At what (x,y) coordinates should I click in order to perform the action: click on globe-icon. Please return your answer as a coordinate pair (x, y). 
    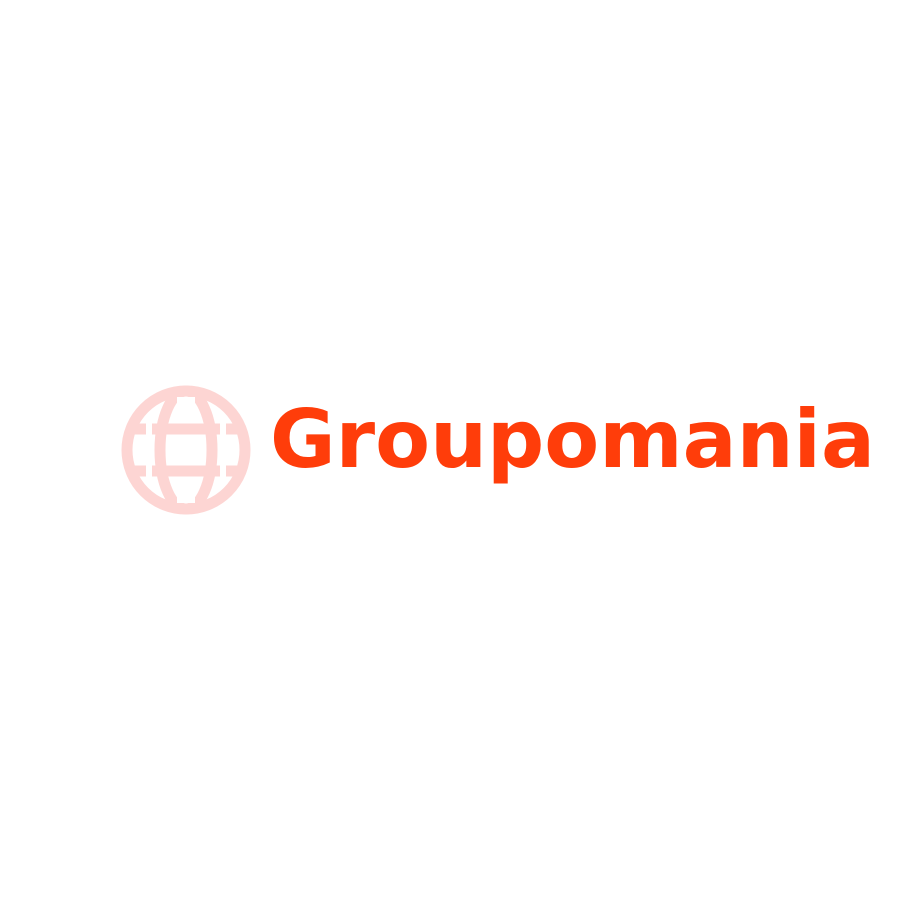
    Looking at the image, I should click on (186, 450).